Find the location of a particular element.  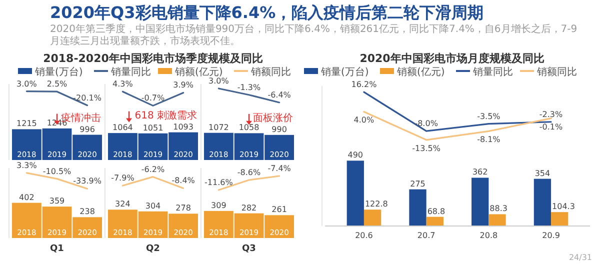

data-label: 275 is located at coordinates (418, 183).